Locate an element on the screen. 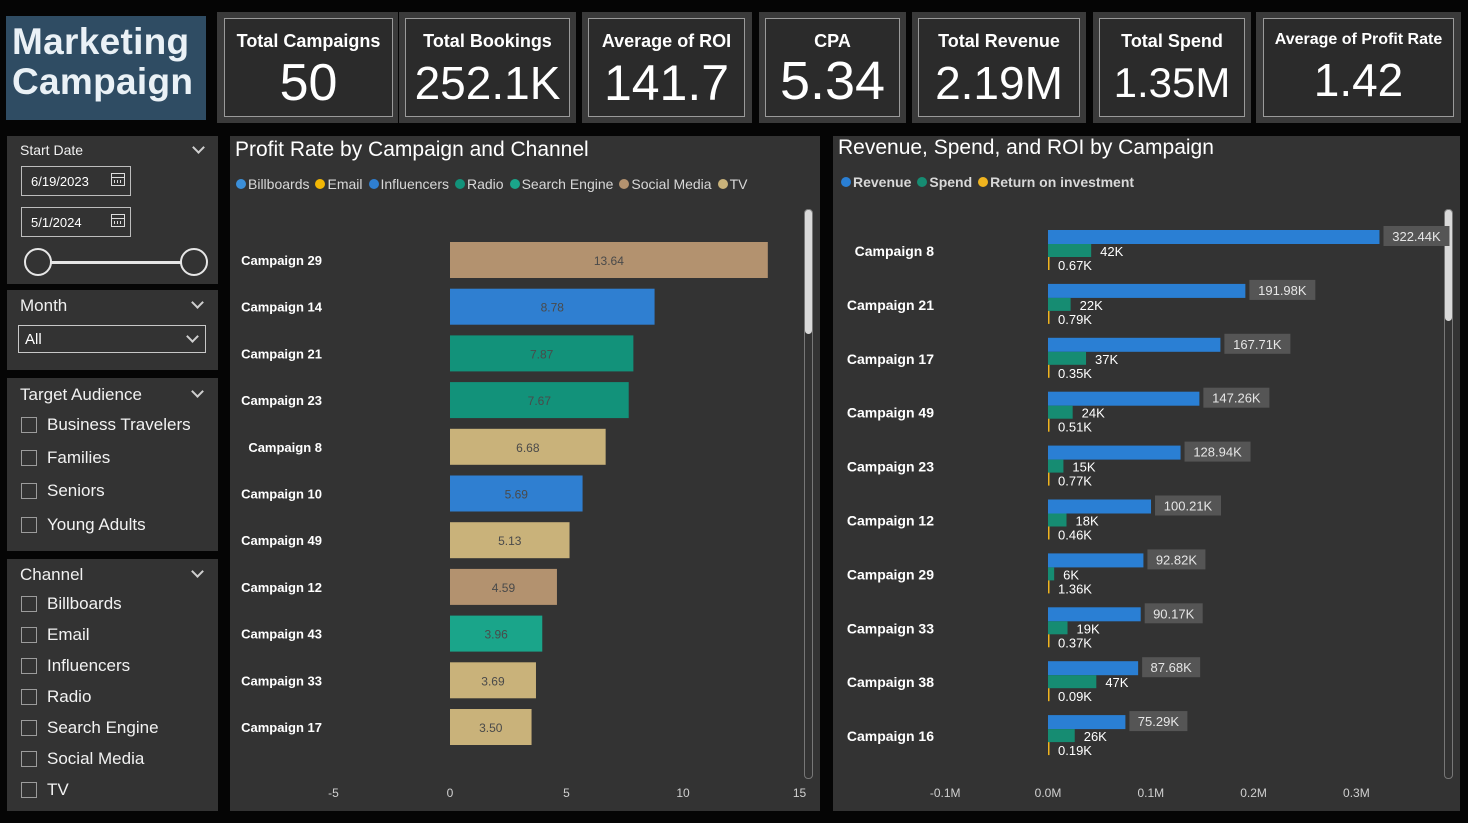 This screenshot has width=1468, height=823. month-selected-value: All is located at coordinates (33, 339).